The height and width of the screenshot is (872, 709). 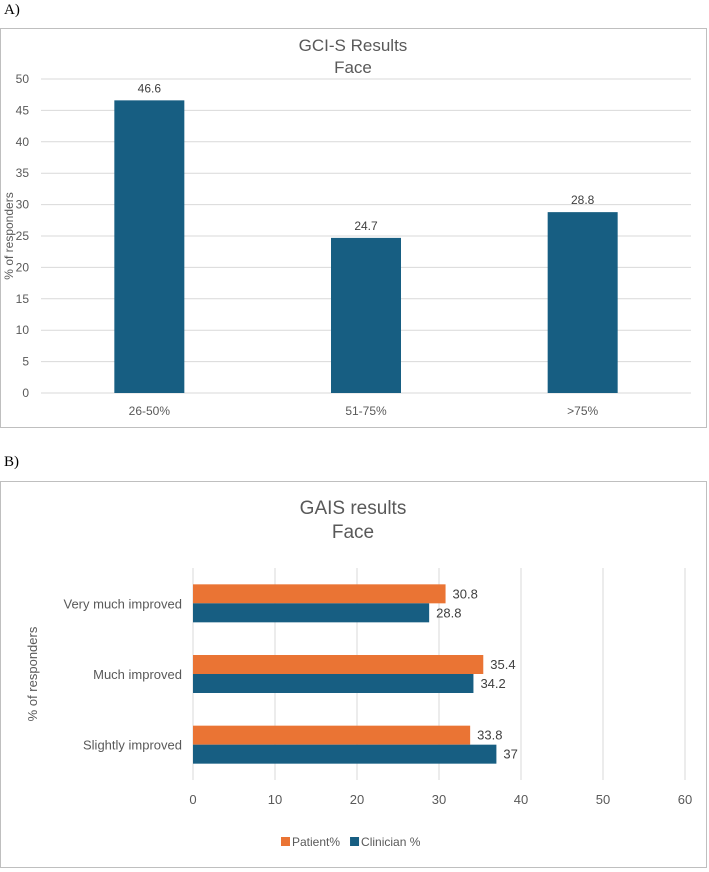 What do you see at coordinates (23, 110) in the screenshot?
I see `y-tick-label-9: 45` at bounding box center [23, 110].